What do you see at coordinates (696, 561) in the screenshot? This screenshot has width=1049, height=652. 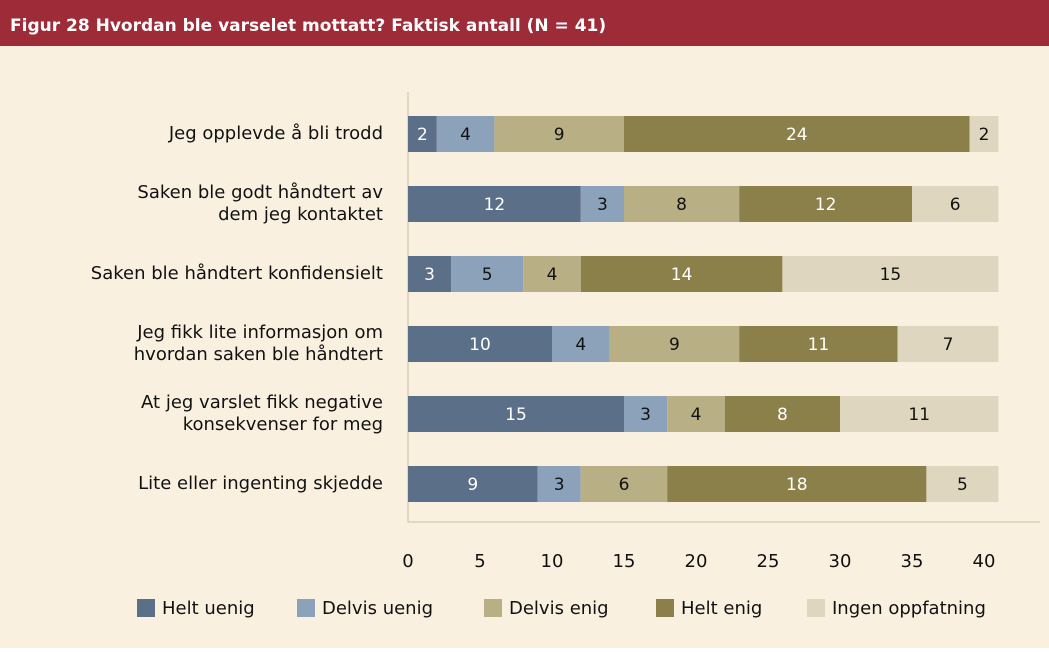 I see `x-tick-label: 20` at bounding box center [696, 561].